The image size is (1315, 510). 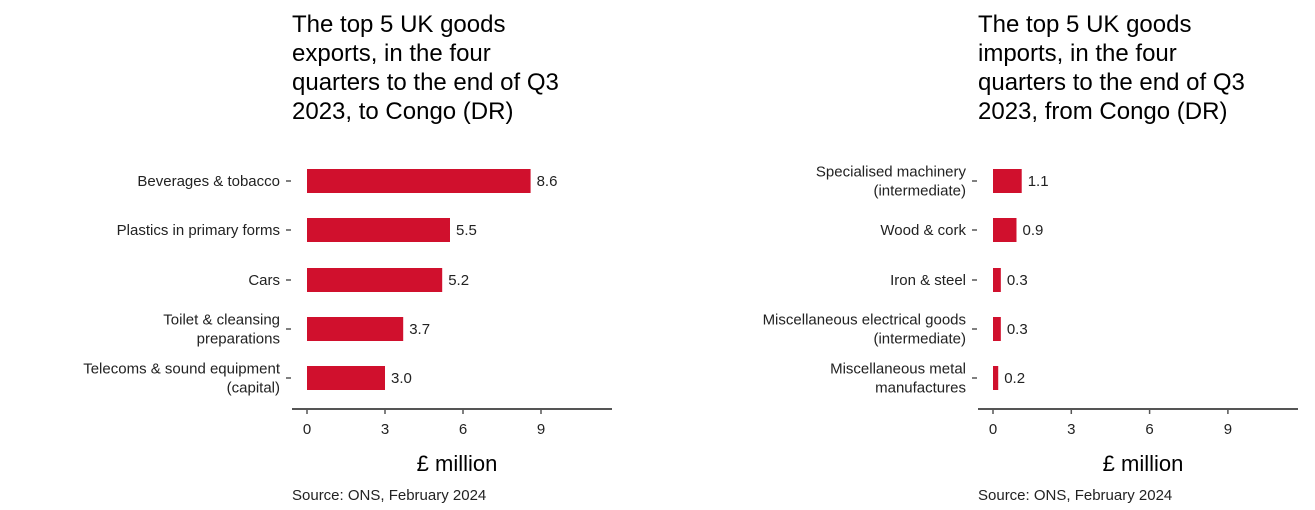 I want to click on imports-x-axis-title: £ million, so click(x=1143, y=463).